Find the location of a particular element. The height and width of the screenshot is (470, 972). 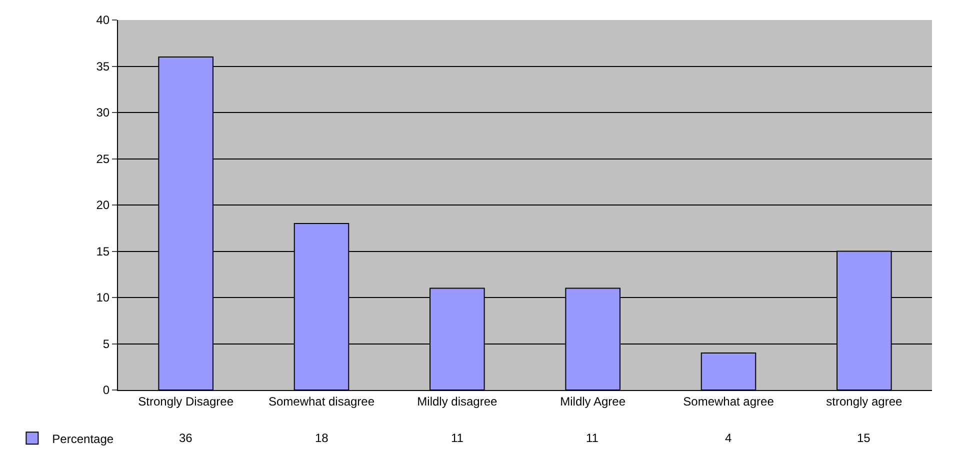

x-tick-label: Strongly Disagree is located at coordinates (186, 401).